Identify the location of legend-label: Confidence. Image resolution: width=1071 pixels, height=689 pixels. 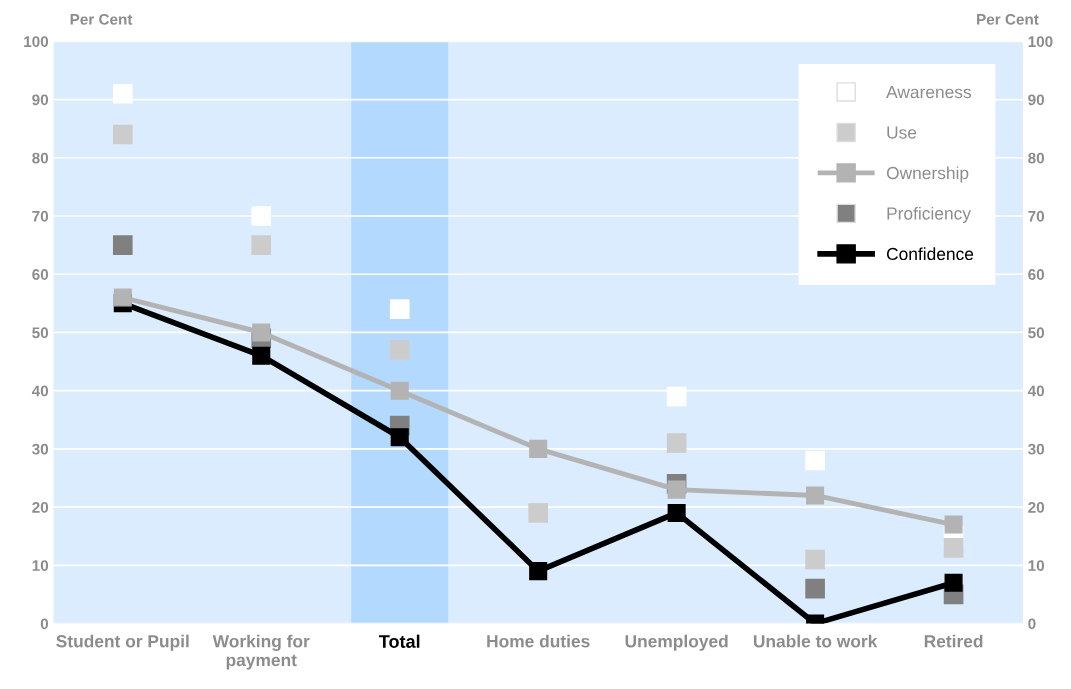
(930, 254).